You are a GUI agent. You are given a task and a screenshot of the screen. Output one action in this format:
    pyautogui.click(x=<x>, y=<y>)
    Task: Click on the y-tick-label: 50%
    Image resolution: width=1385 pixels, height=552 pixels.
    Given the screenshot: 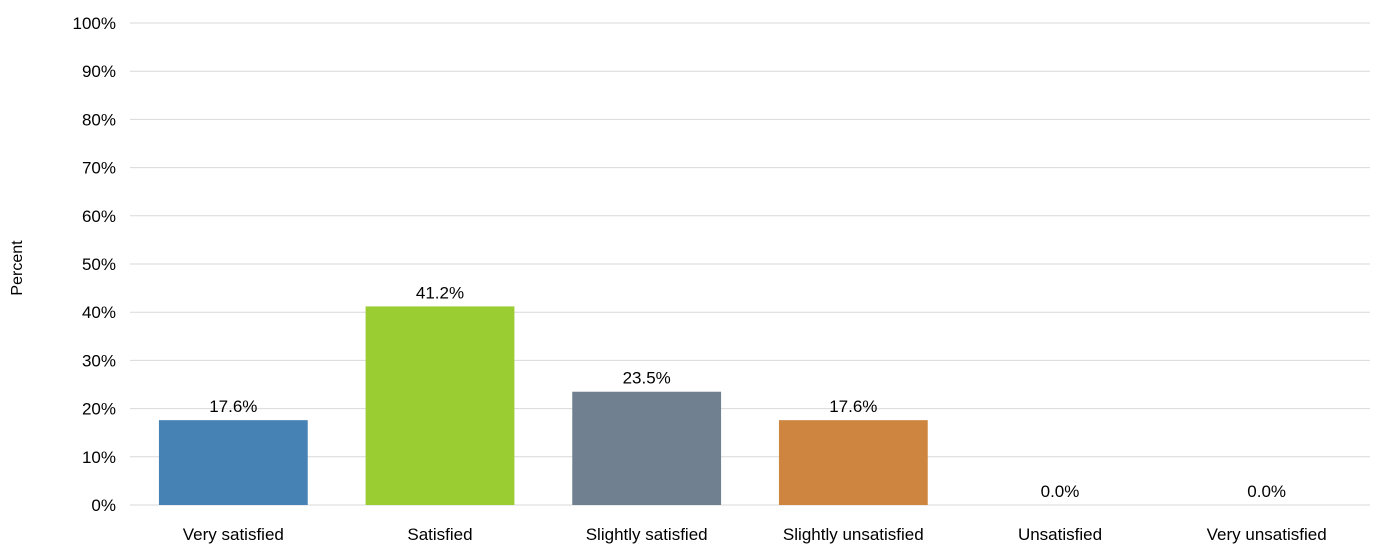 What is the action you would take?
    pyautogui.click(x=99, y=264)
    